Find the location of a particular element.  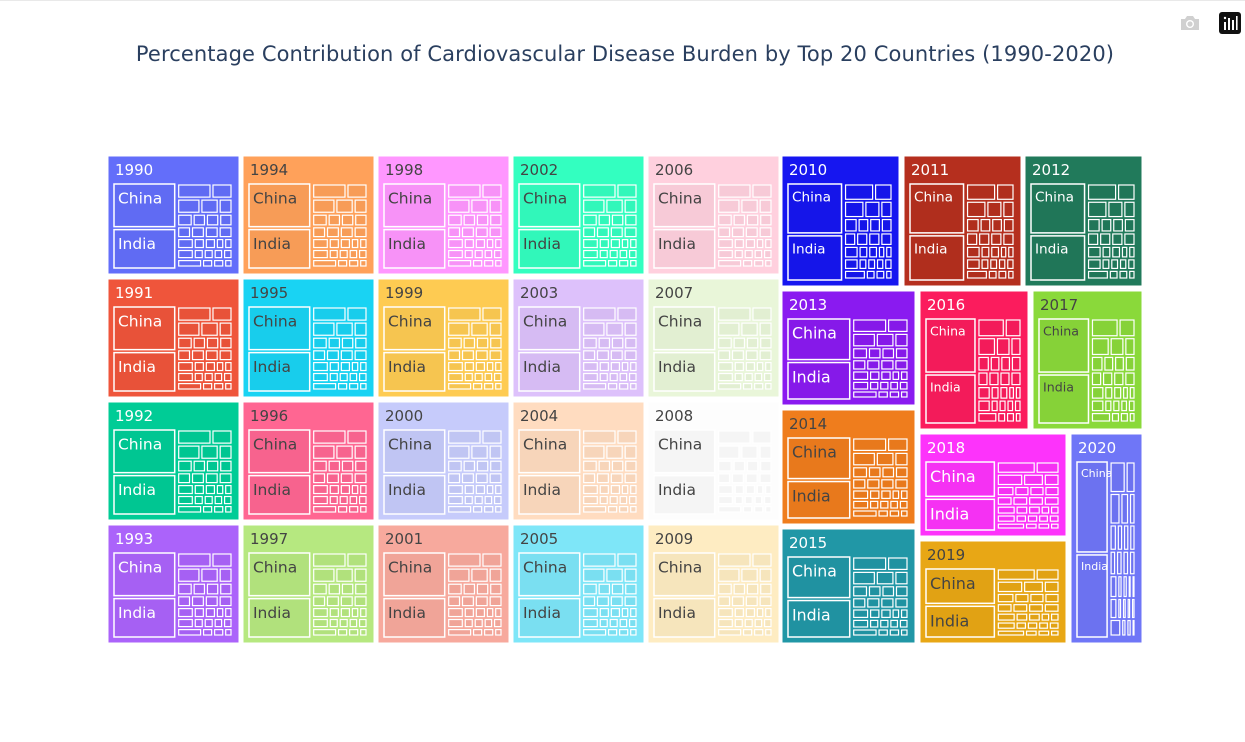

year-tile-1996: 1996 China India is located at coordinates (308, 461).